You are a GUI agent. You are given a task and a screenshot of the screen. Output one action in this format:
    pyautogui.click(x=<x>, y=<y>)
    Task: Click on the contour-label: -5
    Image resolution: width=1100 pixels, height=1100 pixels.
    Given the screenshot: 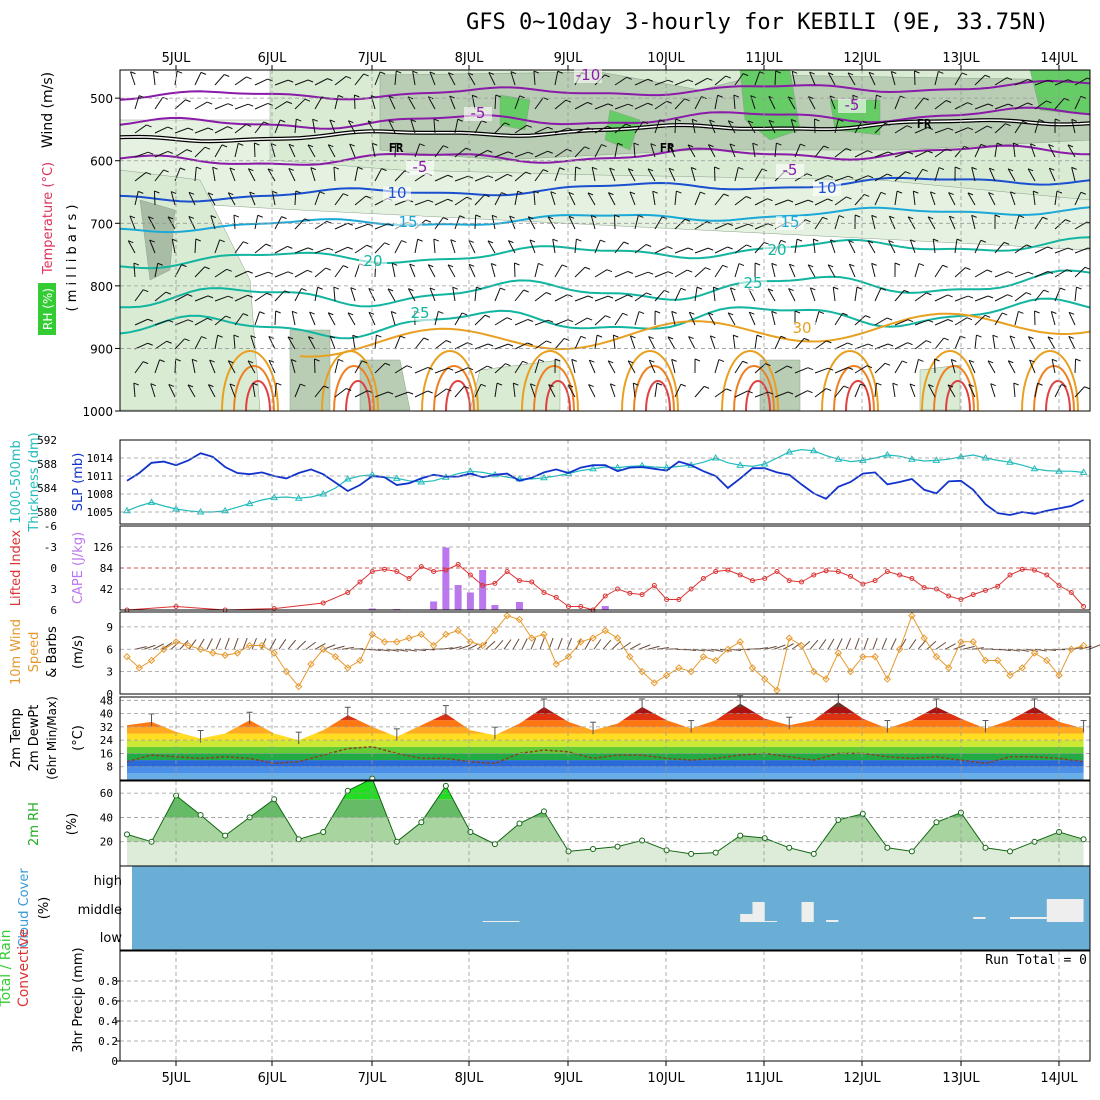 What is the action you would take?
    pyautogui.click(x=790, y=170)
    